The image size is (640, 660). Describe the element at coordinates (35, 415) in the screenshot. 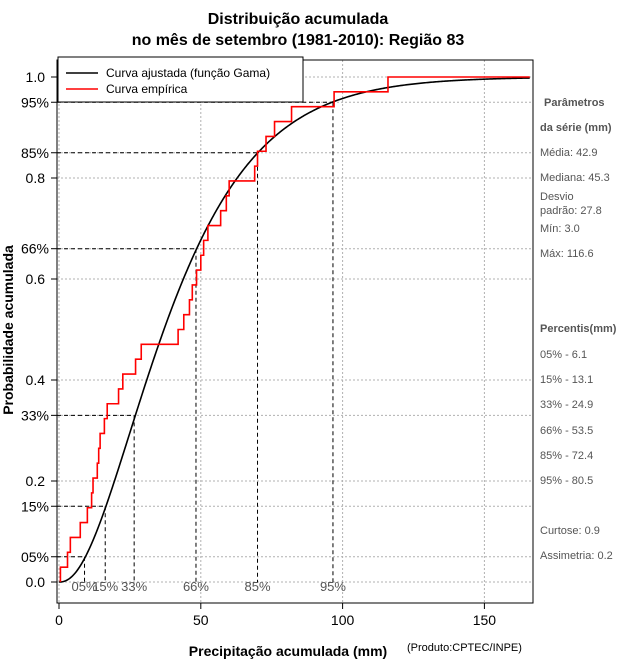

I see `y-percentile-label: 33%` at that location.